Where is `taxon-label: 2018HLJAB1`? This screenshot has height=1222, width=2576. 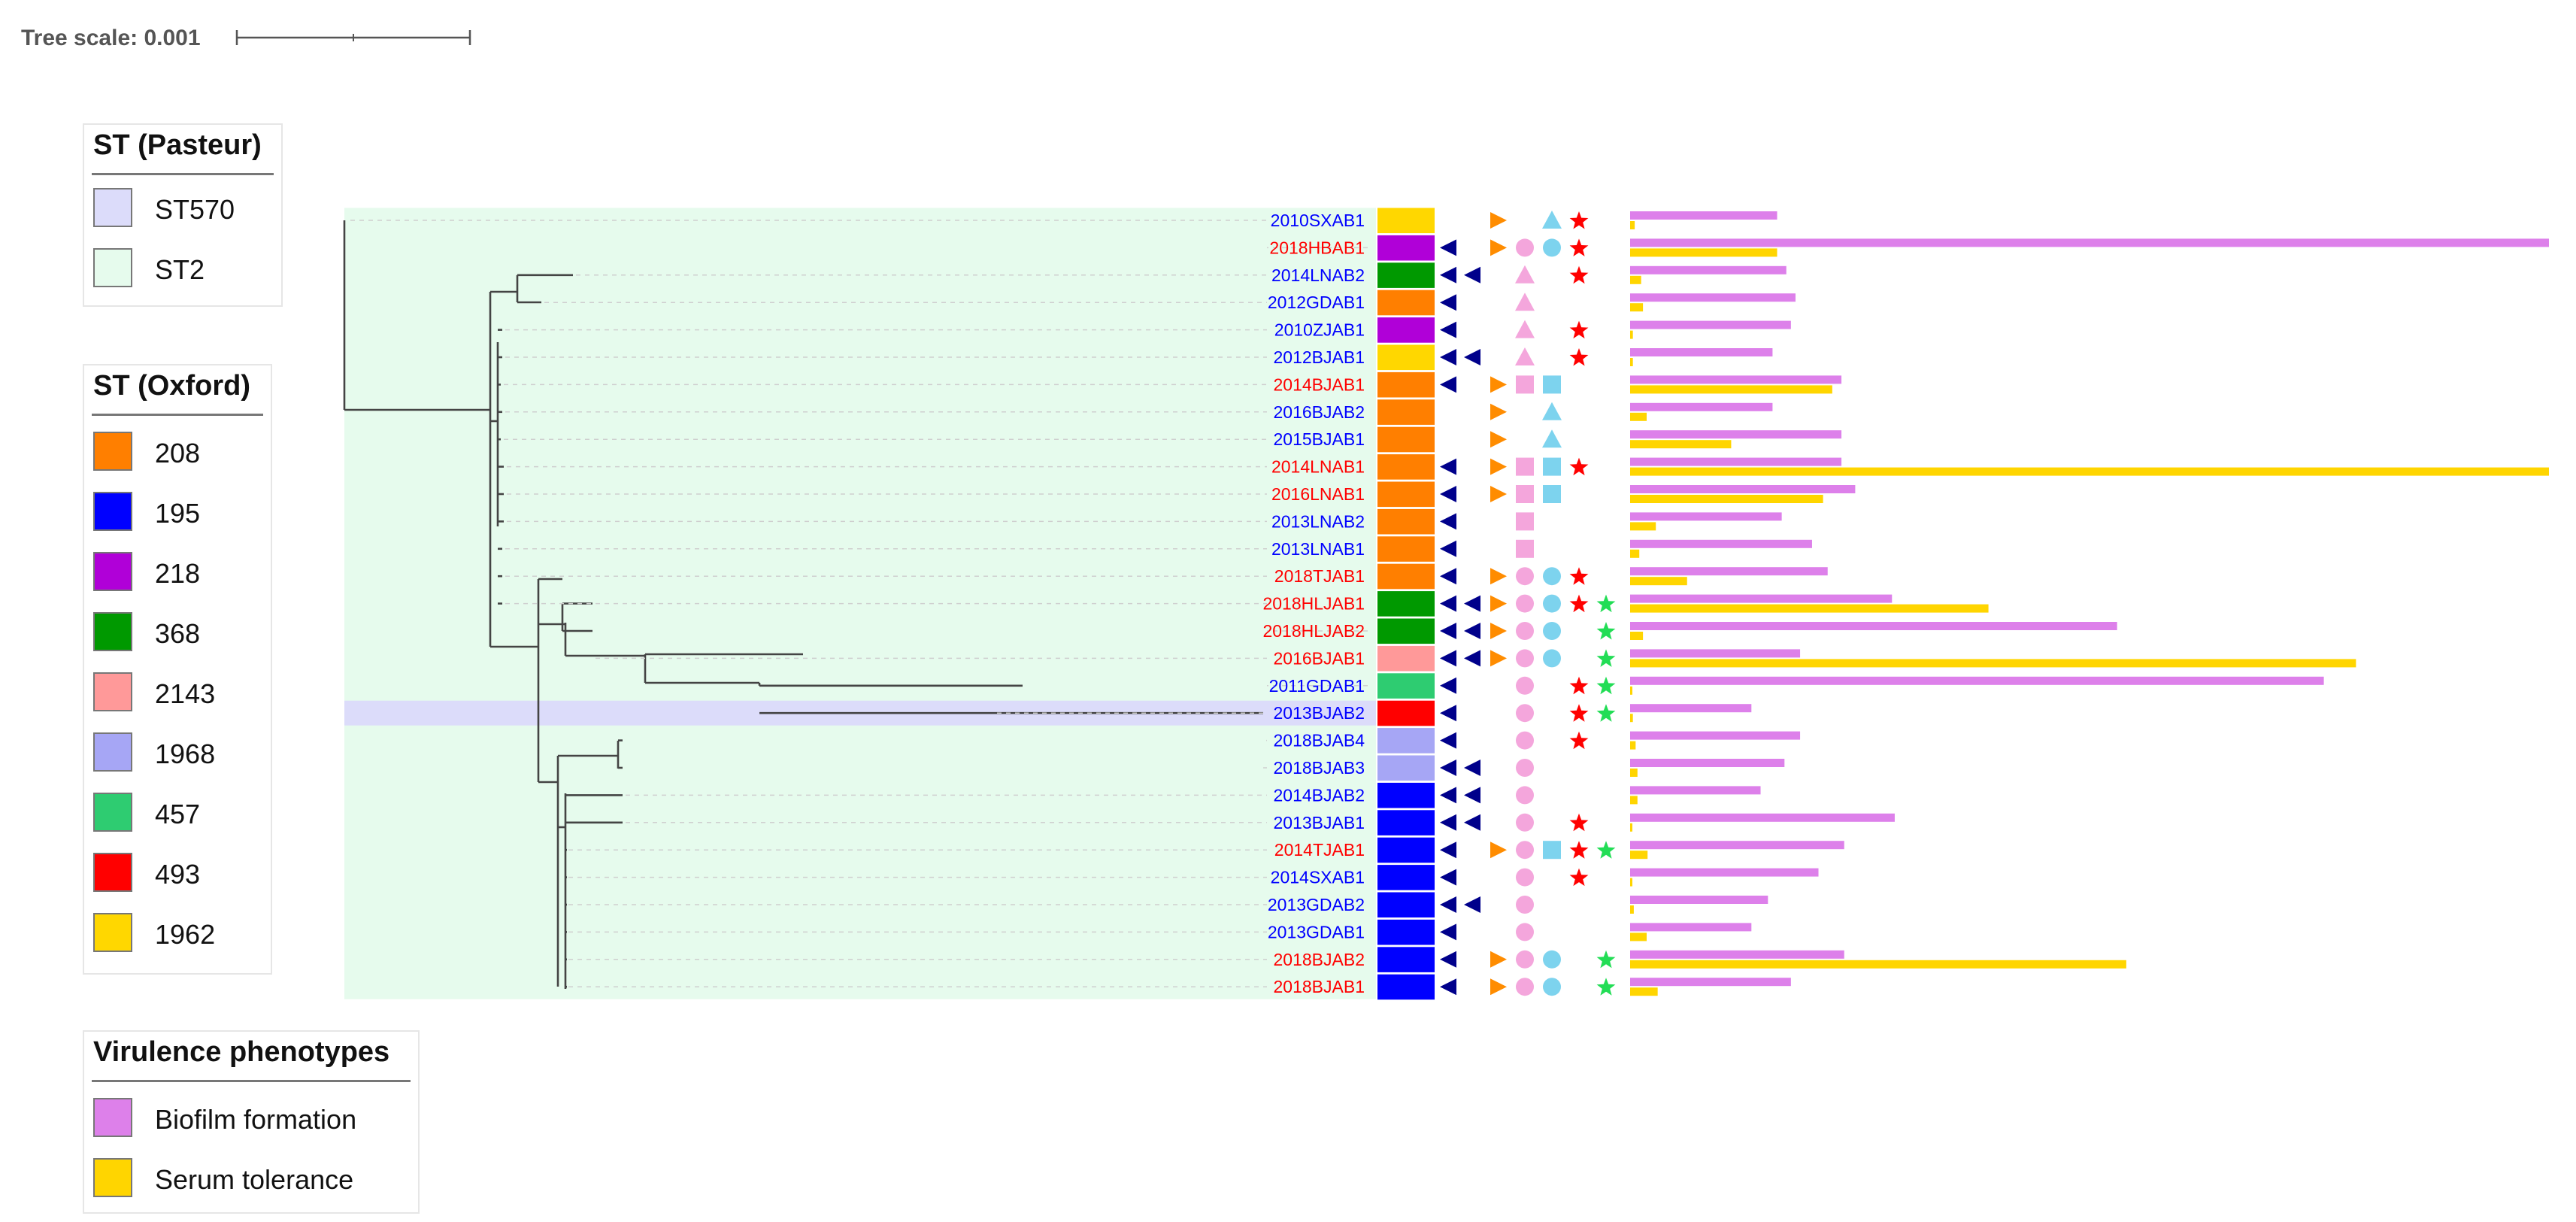 taxon-label: 2018HLJAB1 is located at coordinates (1313, 604).